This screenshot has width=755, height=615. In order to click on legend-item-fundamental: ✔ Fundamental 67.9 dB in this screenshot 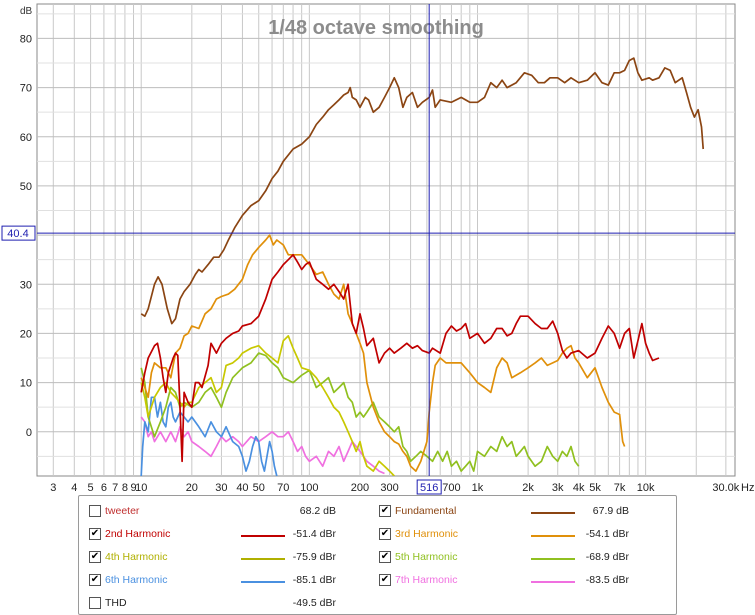, I will do `click(521, 511)`.